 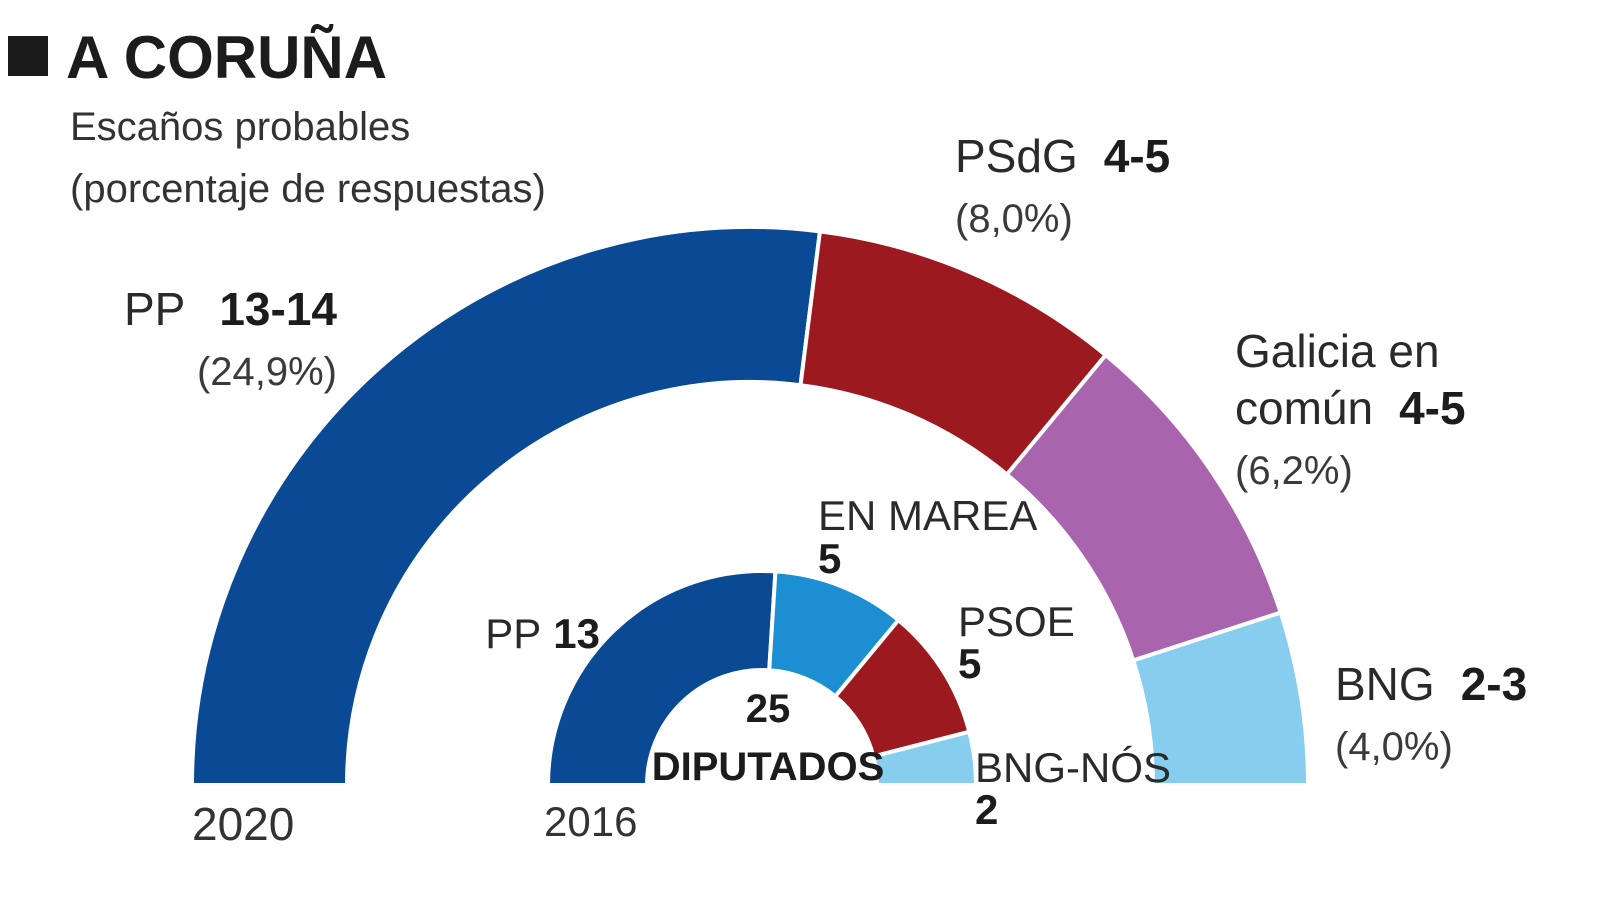 I want to click on party-name-2020-pp: PP, so click(x=154, y=309).